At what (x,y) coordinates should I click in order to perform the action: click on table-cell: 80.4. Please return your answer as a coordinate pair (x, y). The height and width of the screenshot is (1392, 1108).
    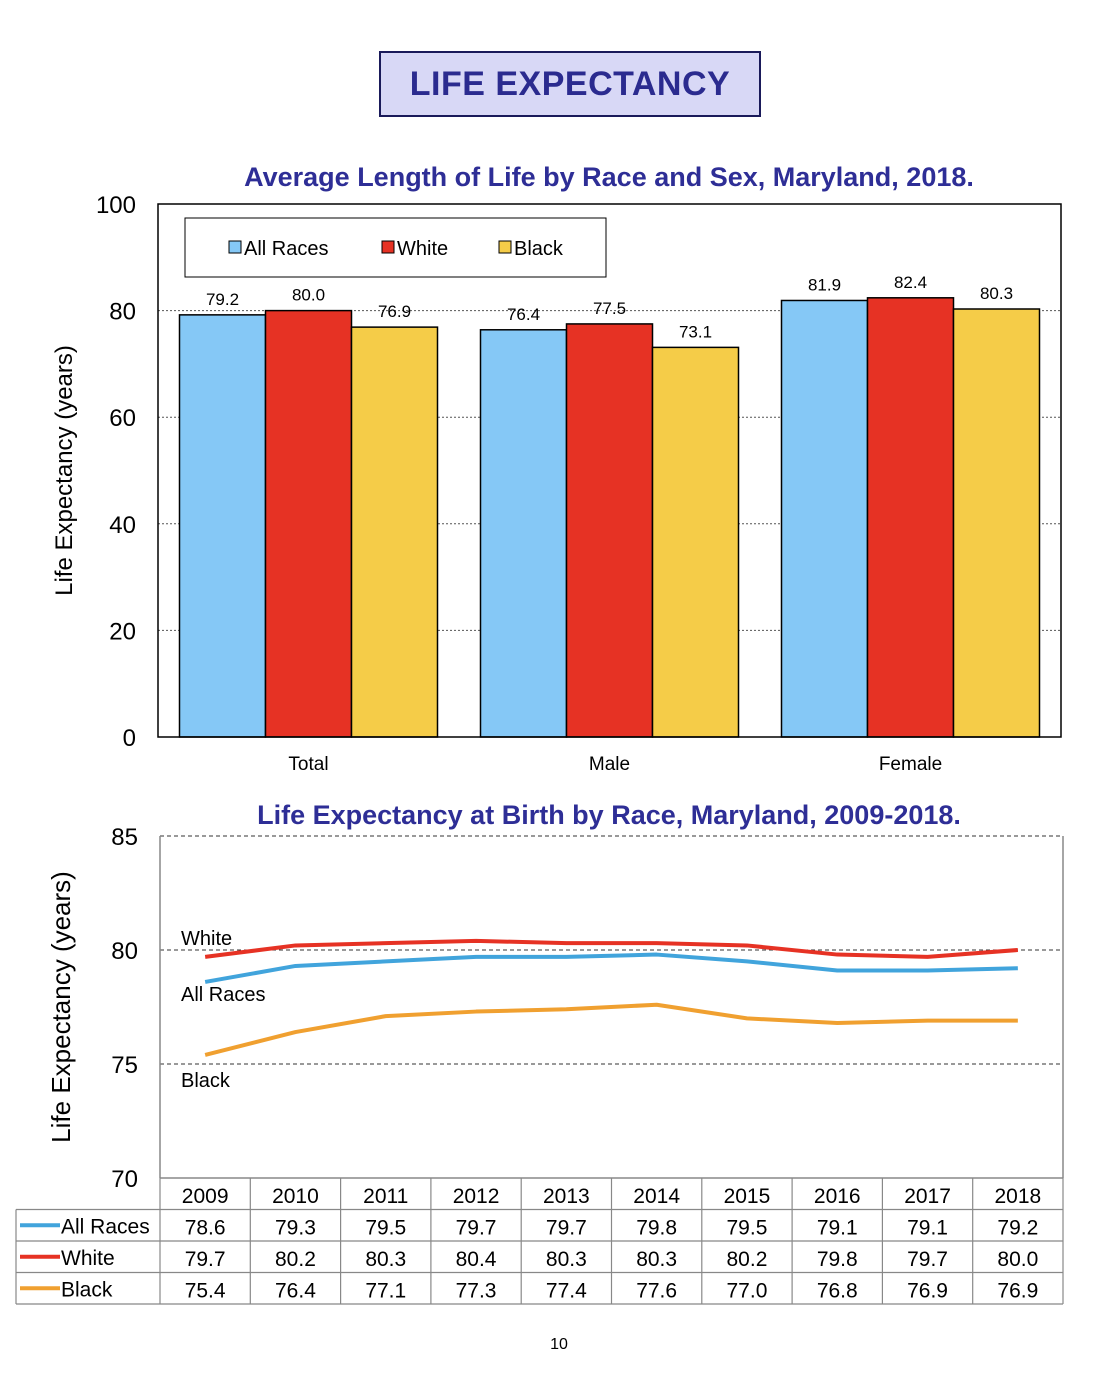
    Looking at the image, I should click on (476, 1259).